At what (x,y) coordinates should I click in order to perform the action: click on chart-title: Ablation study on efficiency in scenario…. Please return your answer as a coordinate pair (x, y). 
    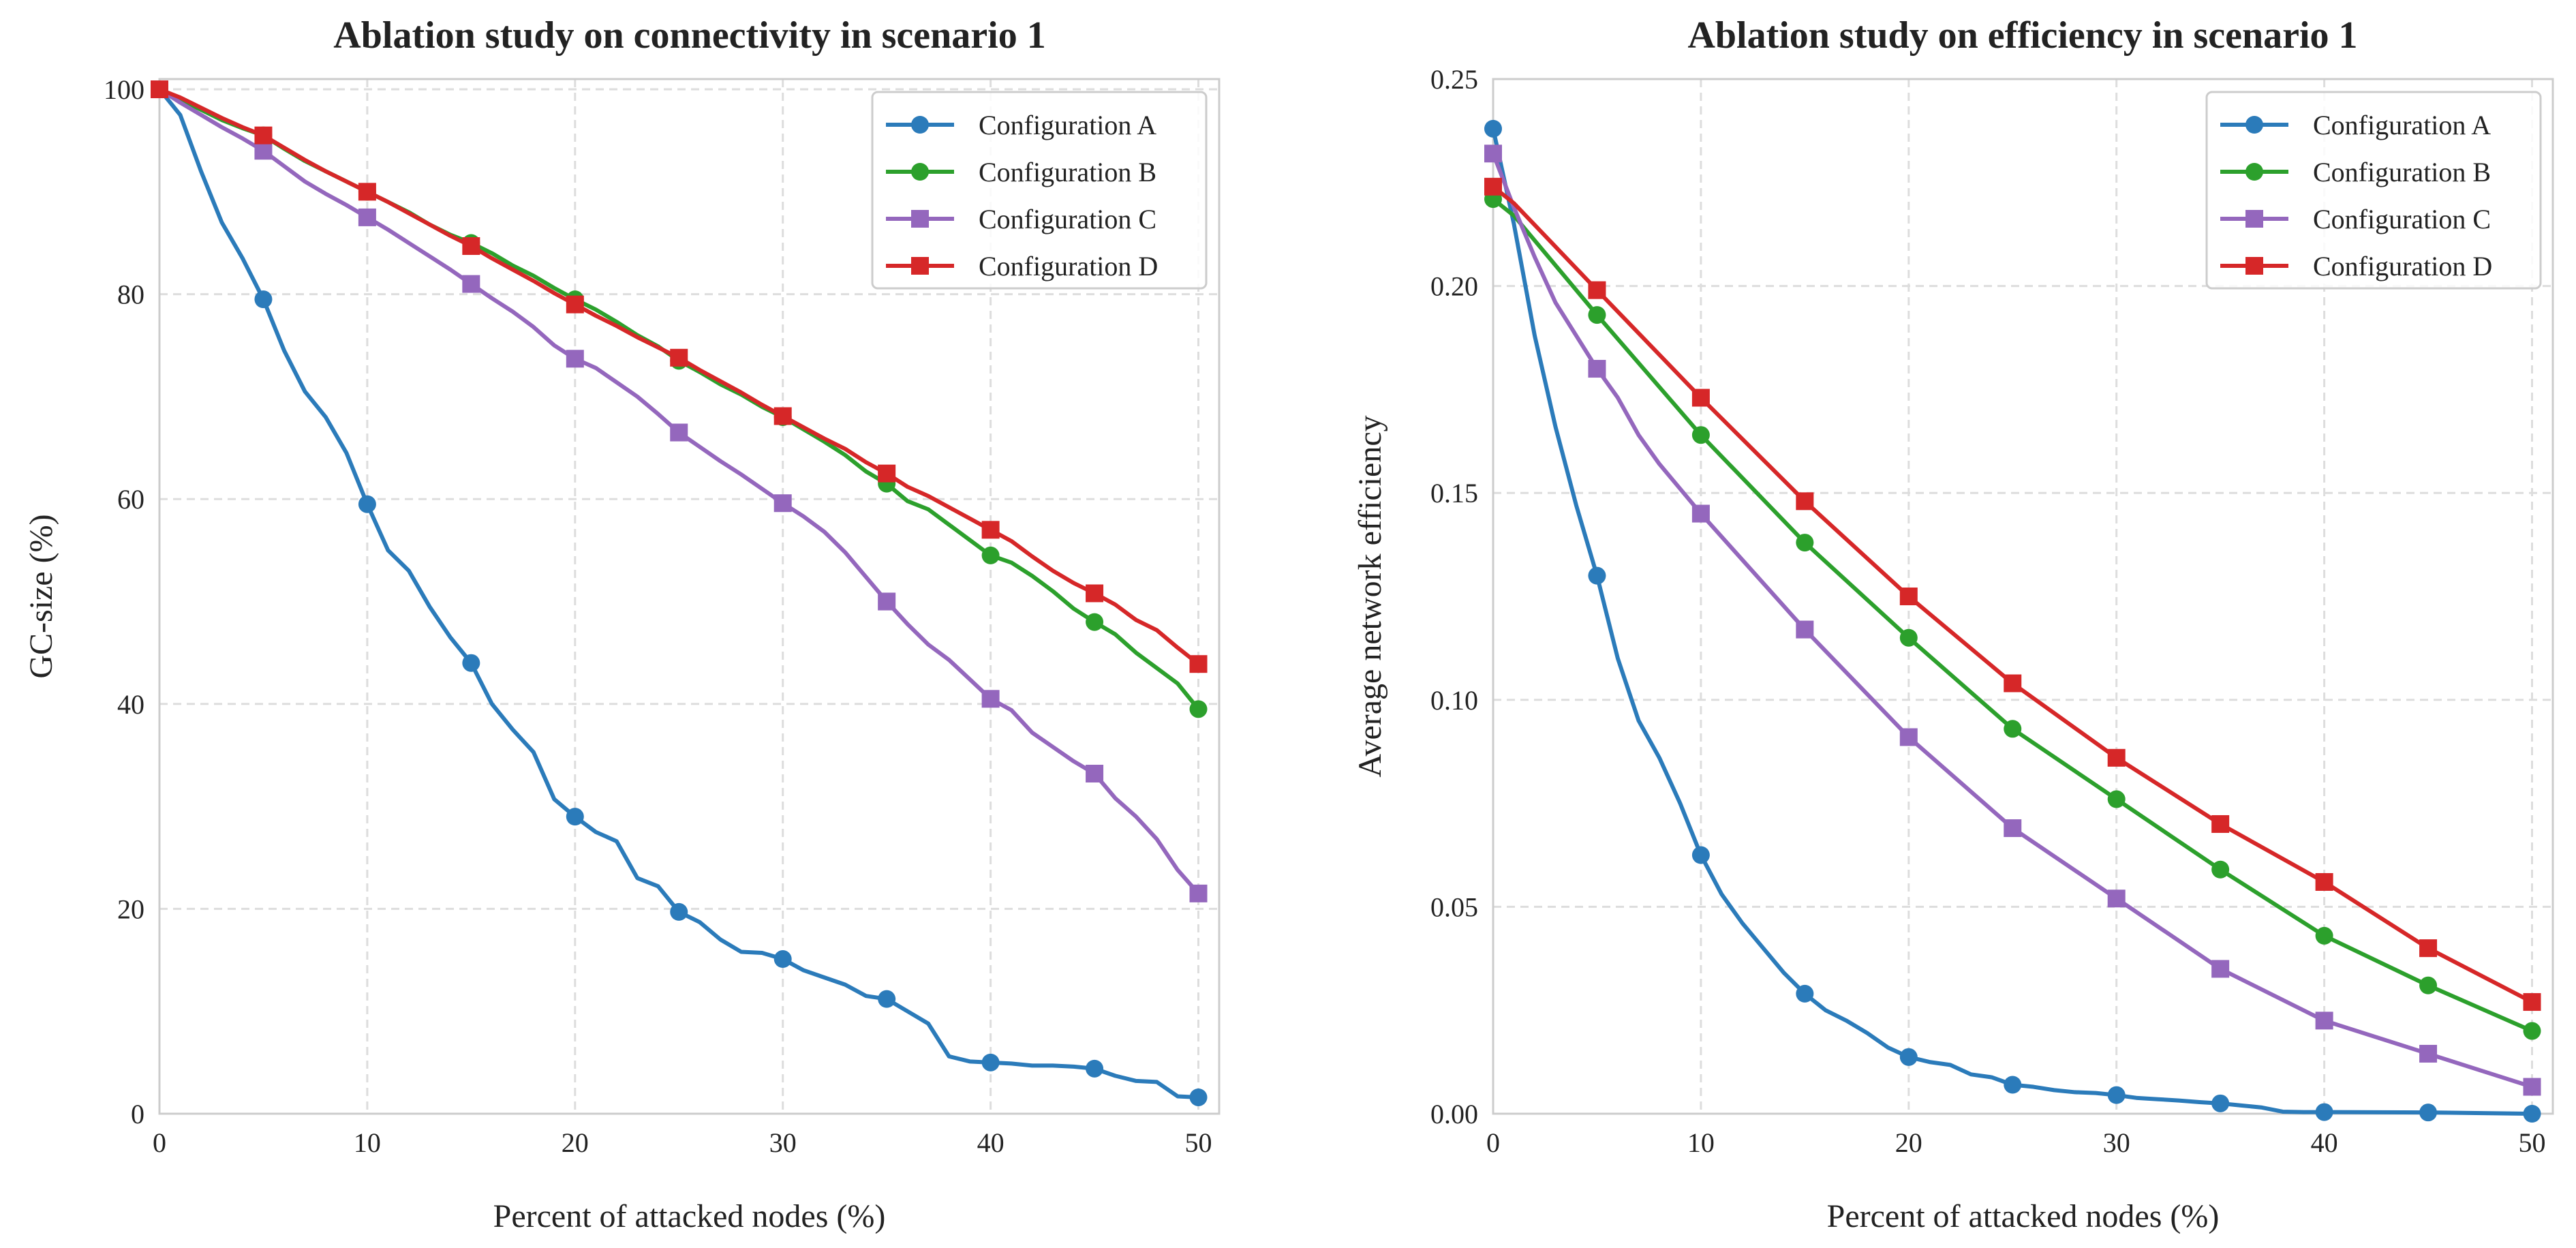
    Looking at the image, I should click on (2022, 35).